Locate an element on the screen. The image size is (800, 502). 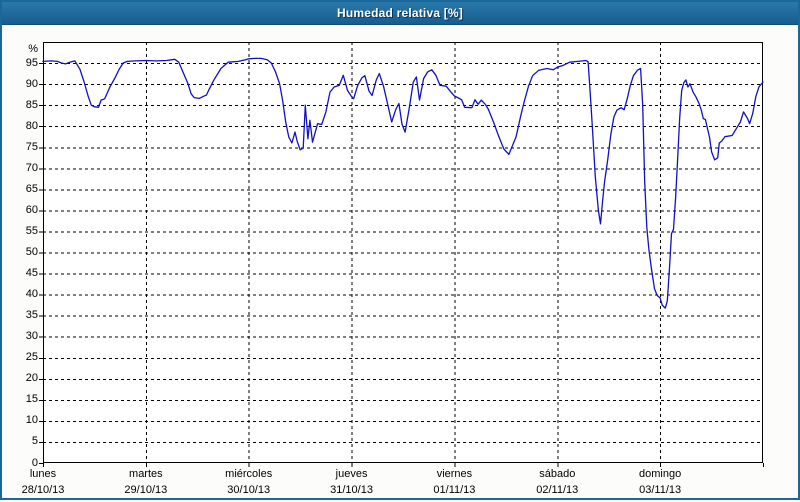
y-axis-label: 80 is located at coordinates (31, 125).